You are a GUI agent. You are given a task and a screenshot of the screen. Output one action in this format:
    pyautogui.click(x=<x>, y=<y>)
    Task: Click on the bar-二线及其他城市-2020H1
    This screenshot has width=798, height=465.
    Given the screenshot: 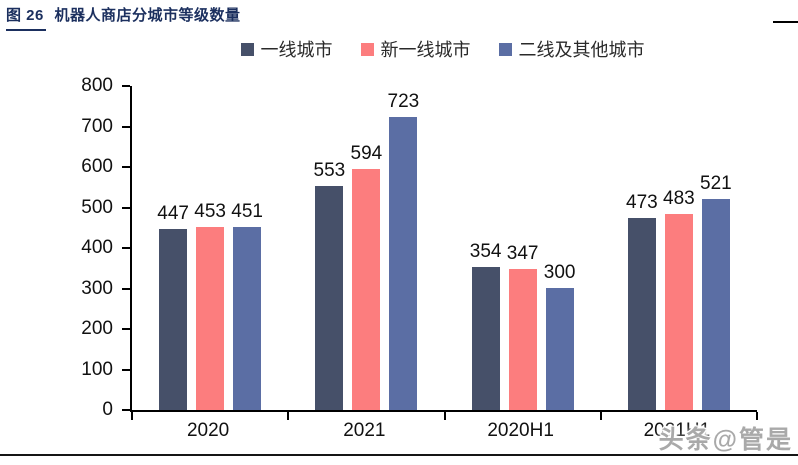 What is the action you would take?
    pyautogui.click(x=559, y=349)
    